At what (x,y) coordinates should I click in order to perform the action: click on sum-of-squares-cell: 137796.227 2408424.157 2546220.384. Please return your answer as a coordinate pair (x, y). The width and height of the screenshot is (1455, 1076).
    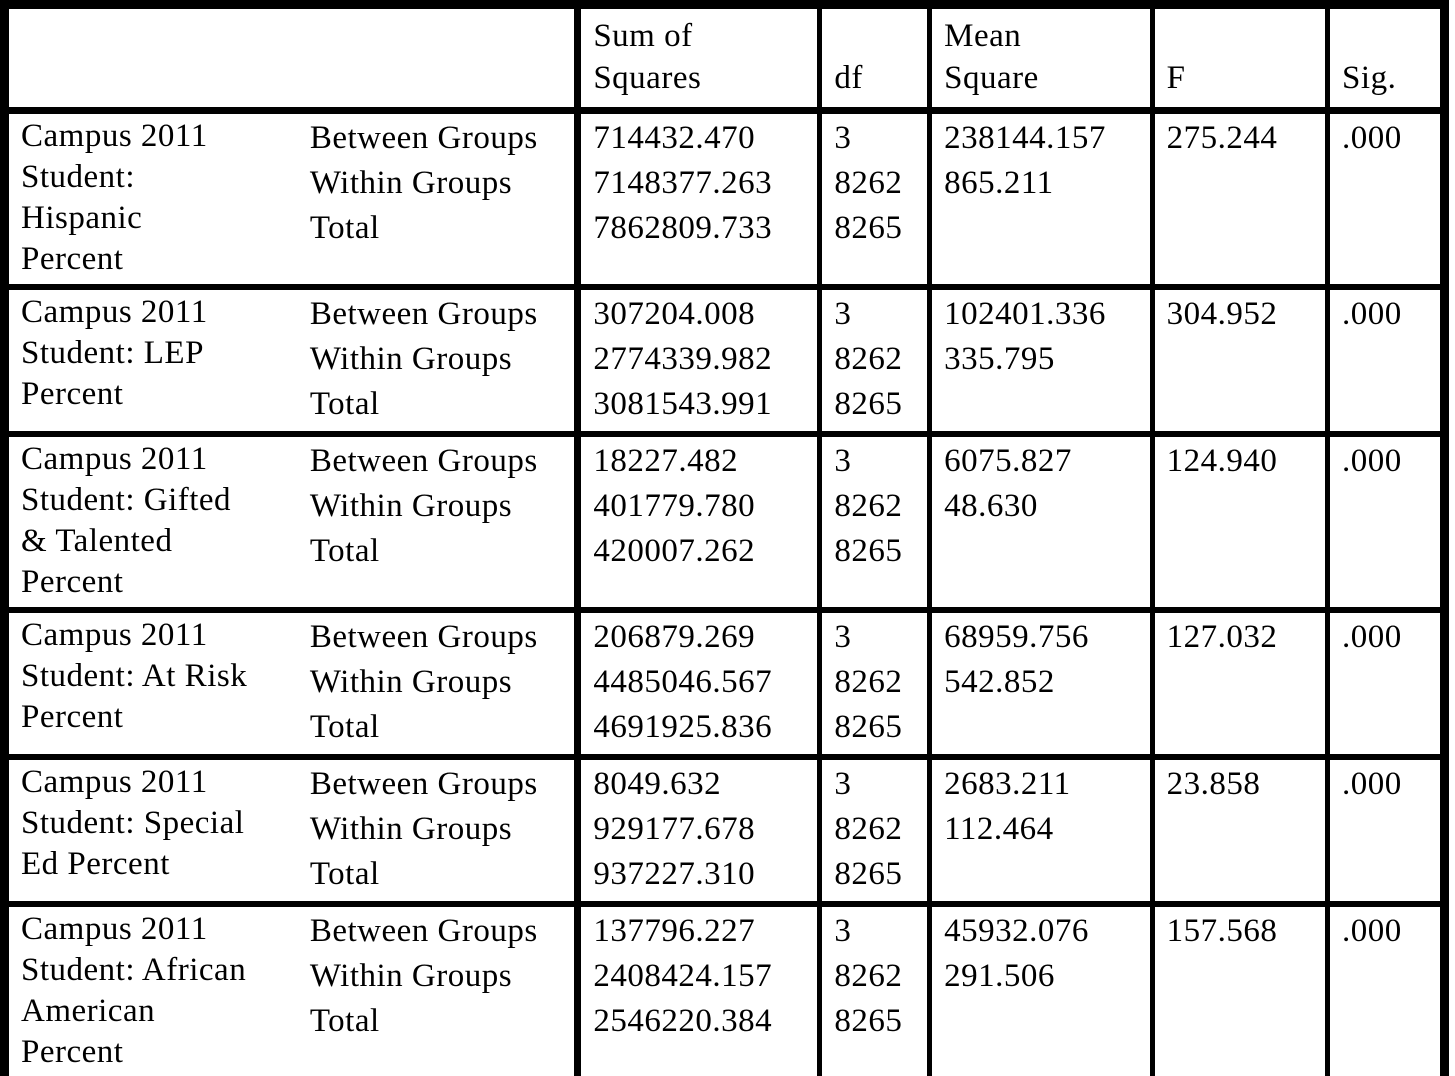
    Looking at the image, I should click on (700, 990).